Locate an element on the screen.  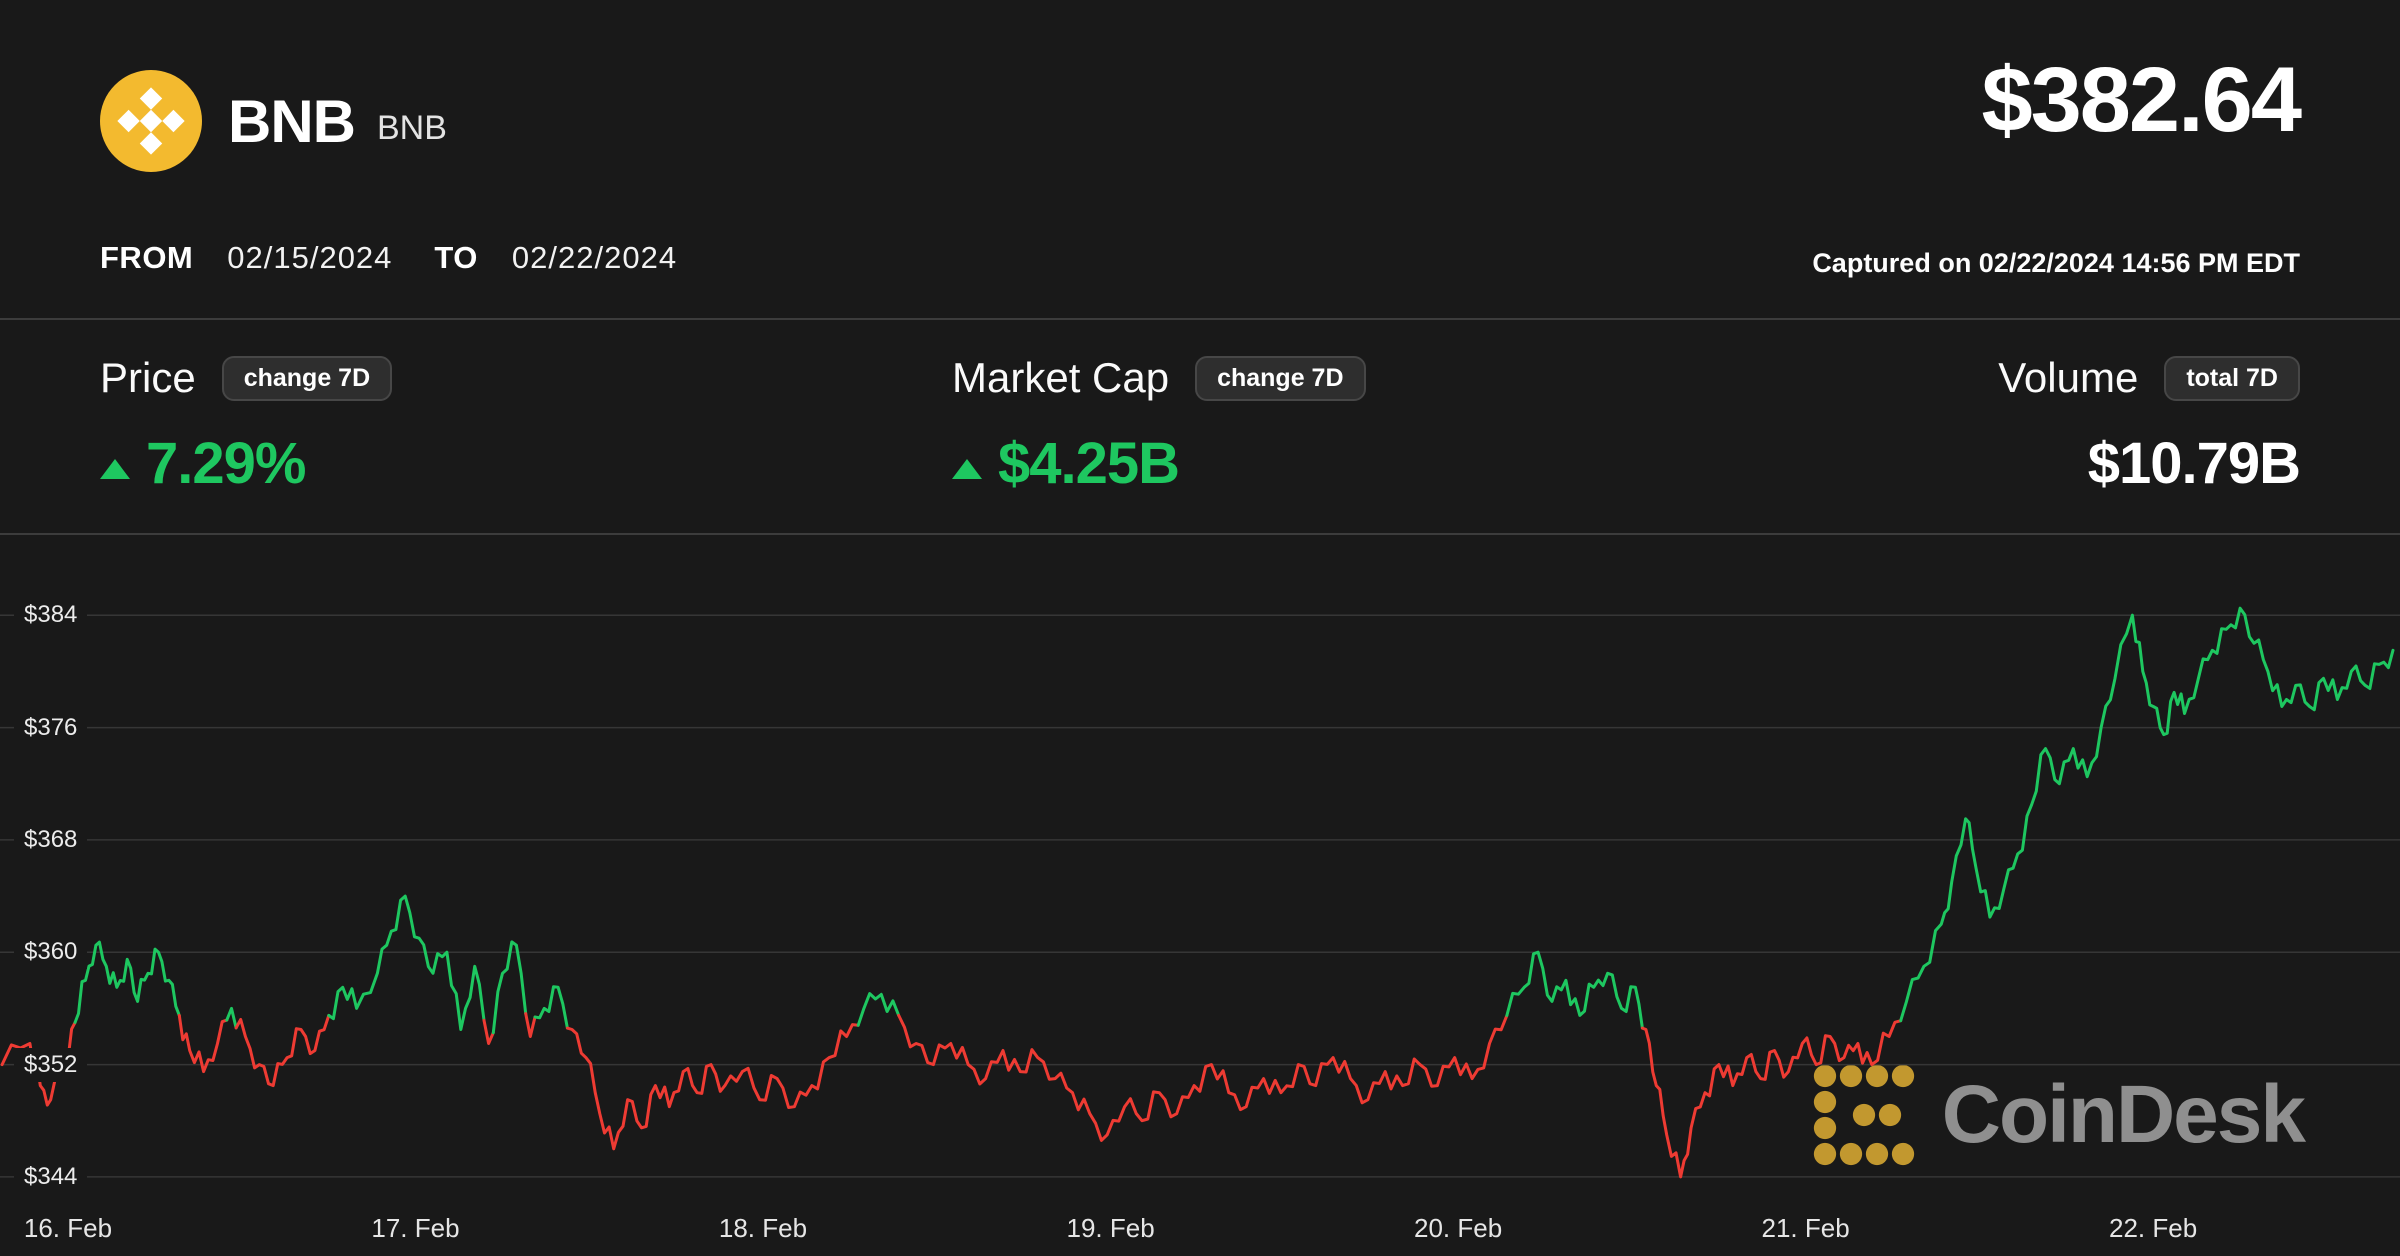
divider-top is located at coordinates (1200, 319).